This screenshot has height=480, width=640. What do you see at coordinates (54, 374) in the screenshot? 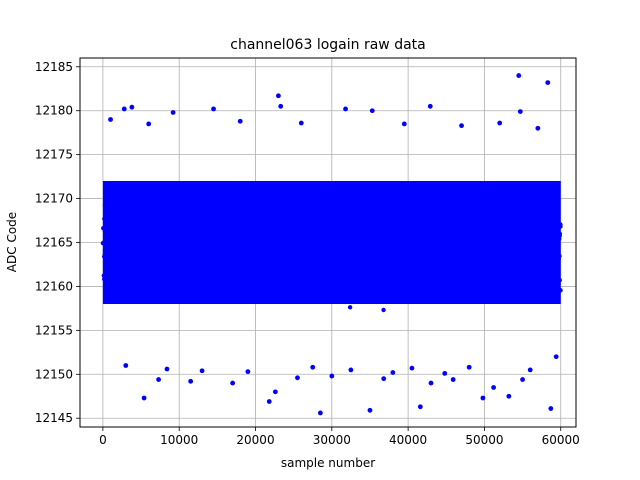
I see `y-tick-label: 12150` at bounding box center [54, 374].